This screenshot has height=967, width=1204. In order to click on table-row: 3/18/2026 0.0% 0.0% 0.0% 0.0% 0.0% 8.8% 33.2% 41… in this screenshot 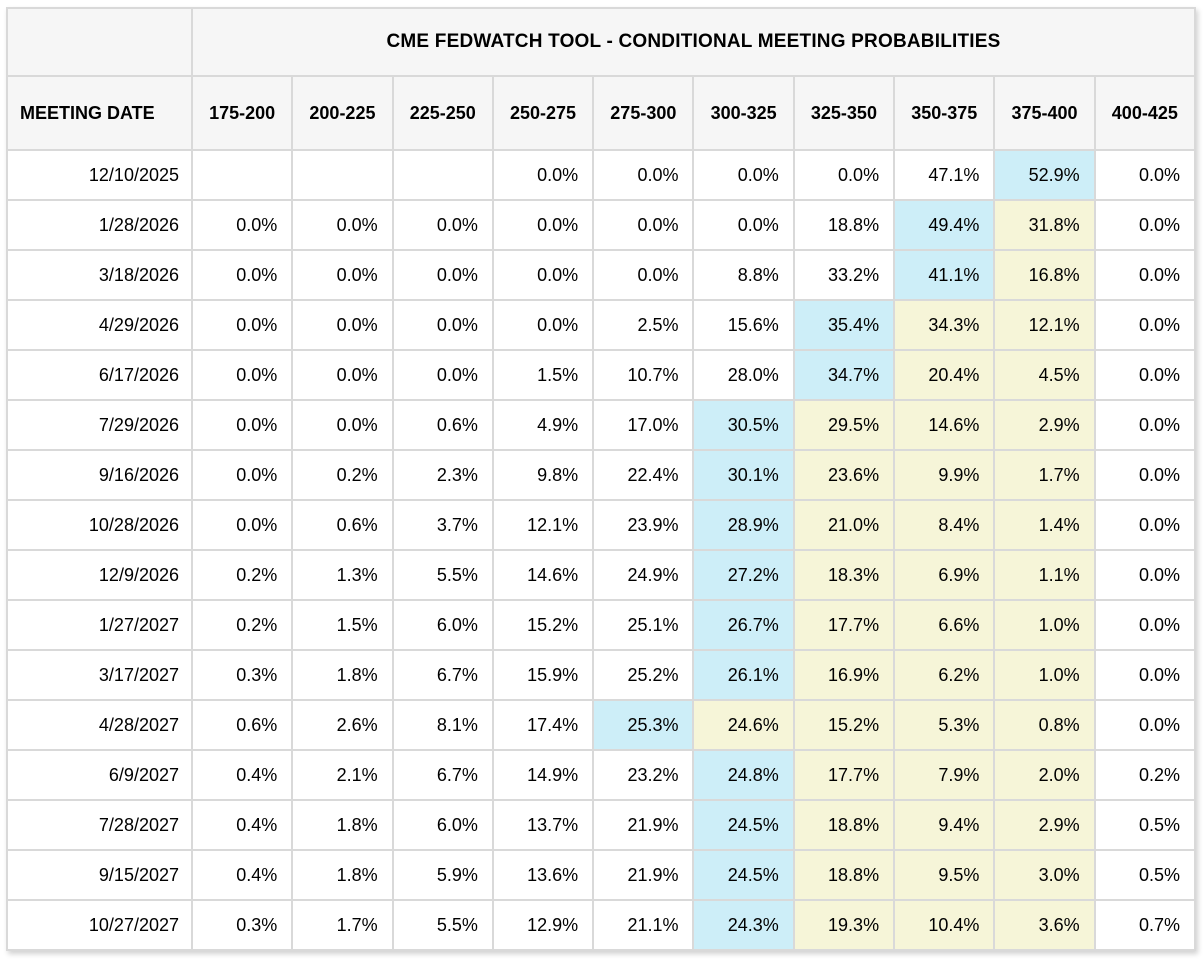, I will do `click(601, 275)`.